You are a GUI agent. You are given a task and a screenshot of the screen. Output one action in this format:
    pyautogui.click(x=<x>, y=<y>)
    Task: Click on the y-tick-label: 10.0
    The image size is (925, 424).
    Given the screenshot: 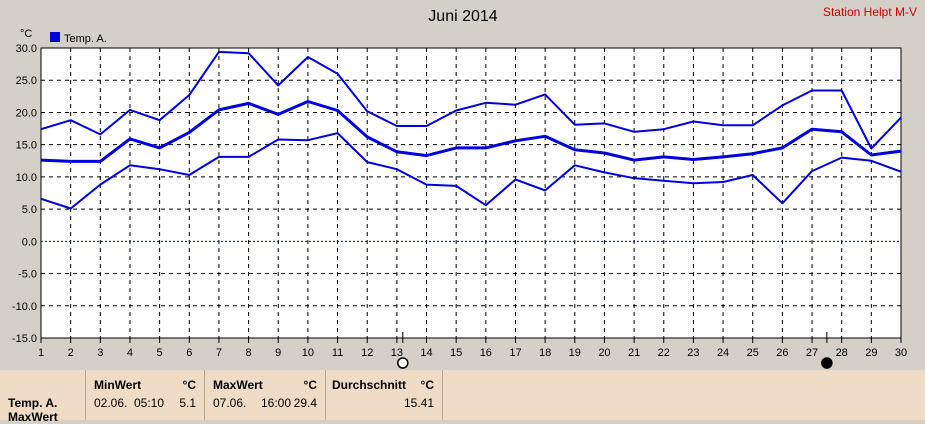 What is the action you would take?
    pyautogui.click(x=26, y=178)
    